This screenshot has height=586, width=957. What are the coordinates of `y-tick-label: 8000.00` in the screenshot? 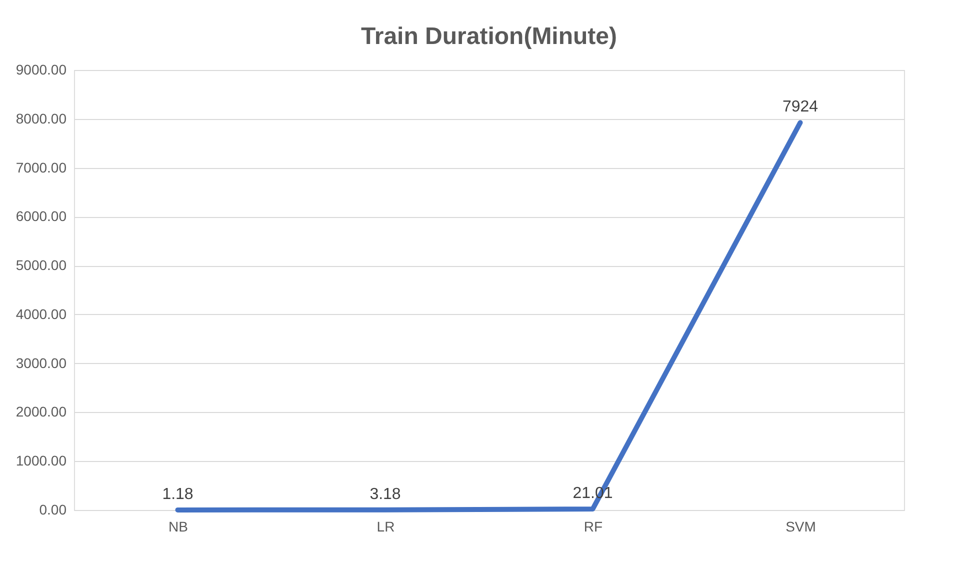 It's located at (41, 118).